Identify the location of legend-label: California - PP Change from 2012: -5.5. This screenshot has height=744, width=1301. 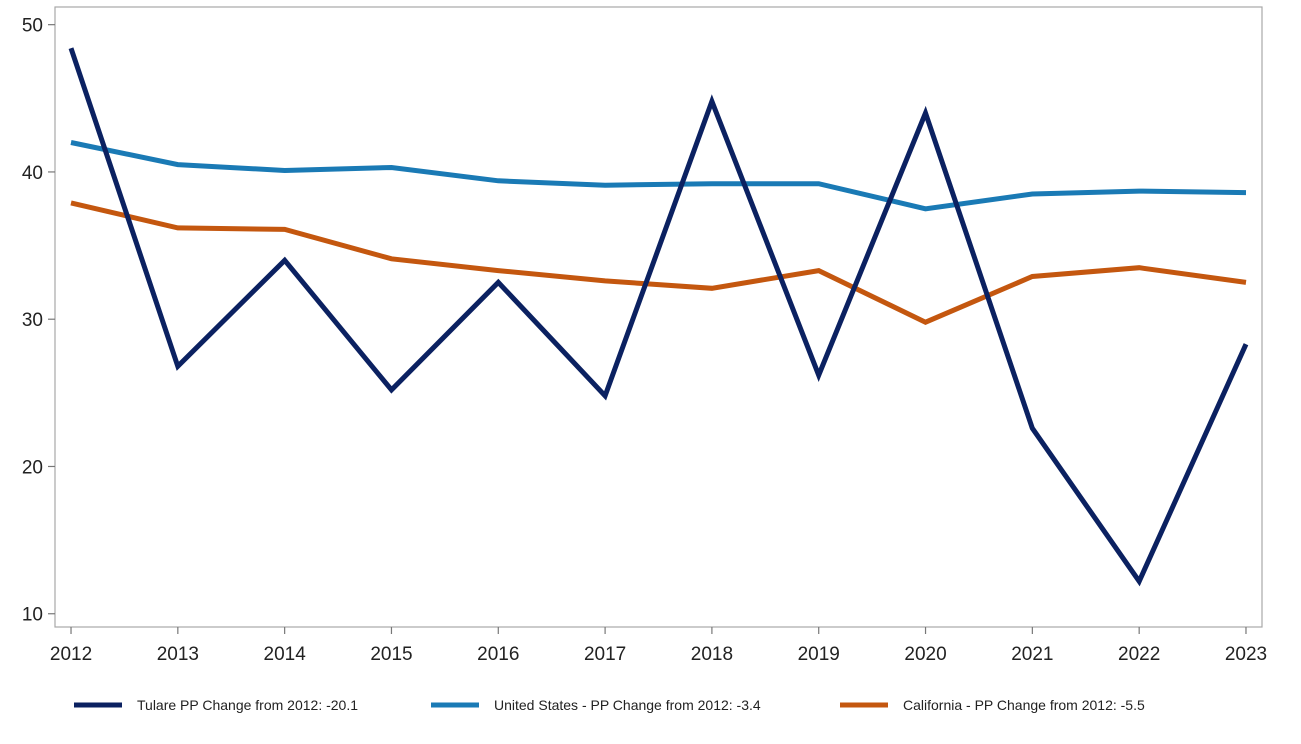
(1024, 705).